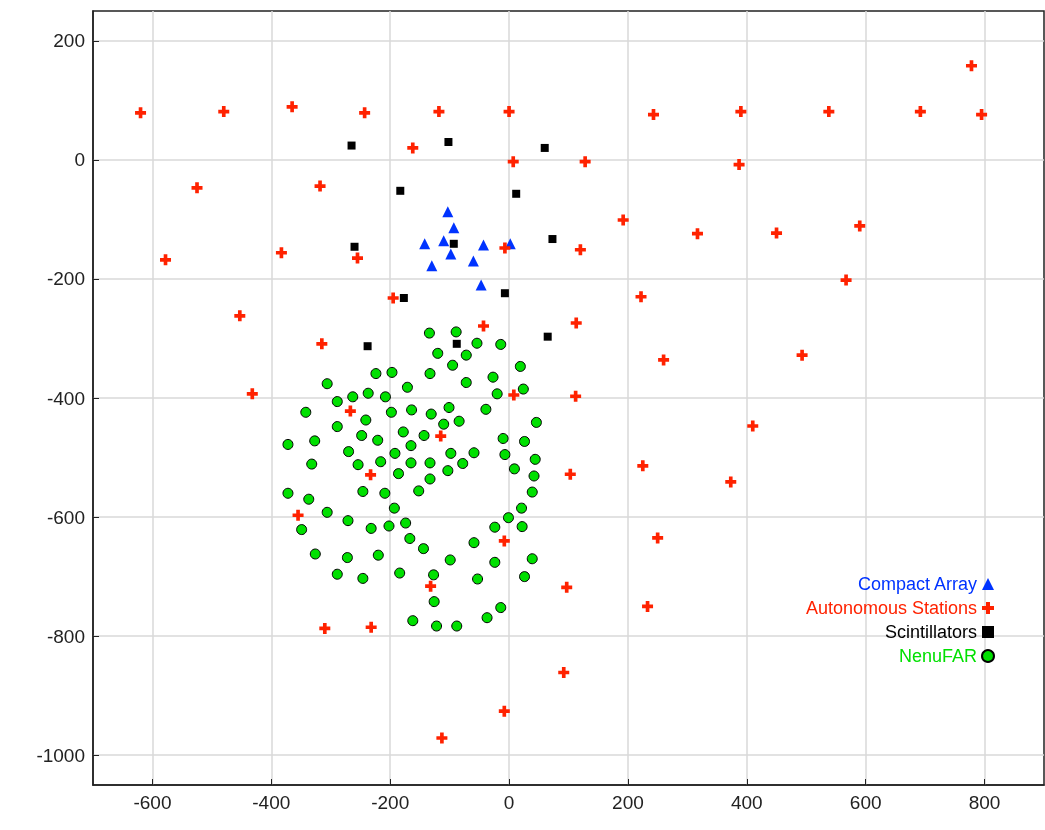 The height and width of the screenshot is (830, 1045). Describe the element at coordinates (60, 755) in the screenshot. I see `y-tick-label: -1000` at that location.